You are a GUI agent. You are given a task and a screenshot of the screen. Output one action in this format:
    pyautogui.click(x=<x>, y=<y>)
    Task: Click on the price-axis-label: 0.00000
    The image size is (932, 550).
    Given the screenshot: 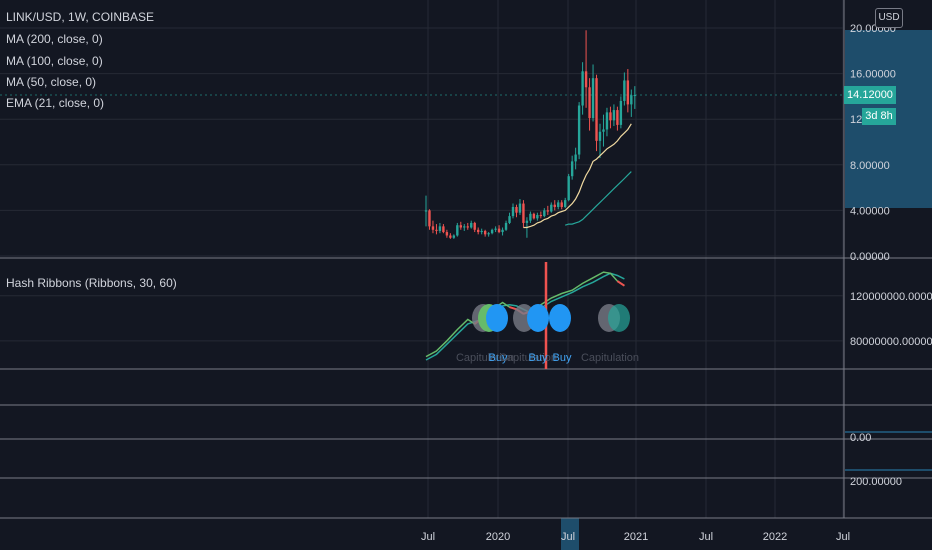 What is the action you would take?
    pyautogui.click(x=870, y=257)
    